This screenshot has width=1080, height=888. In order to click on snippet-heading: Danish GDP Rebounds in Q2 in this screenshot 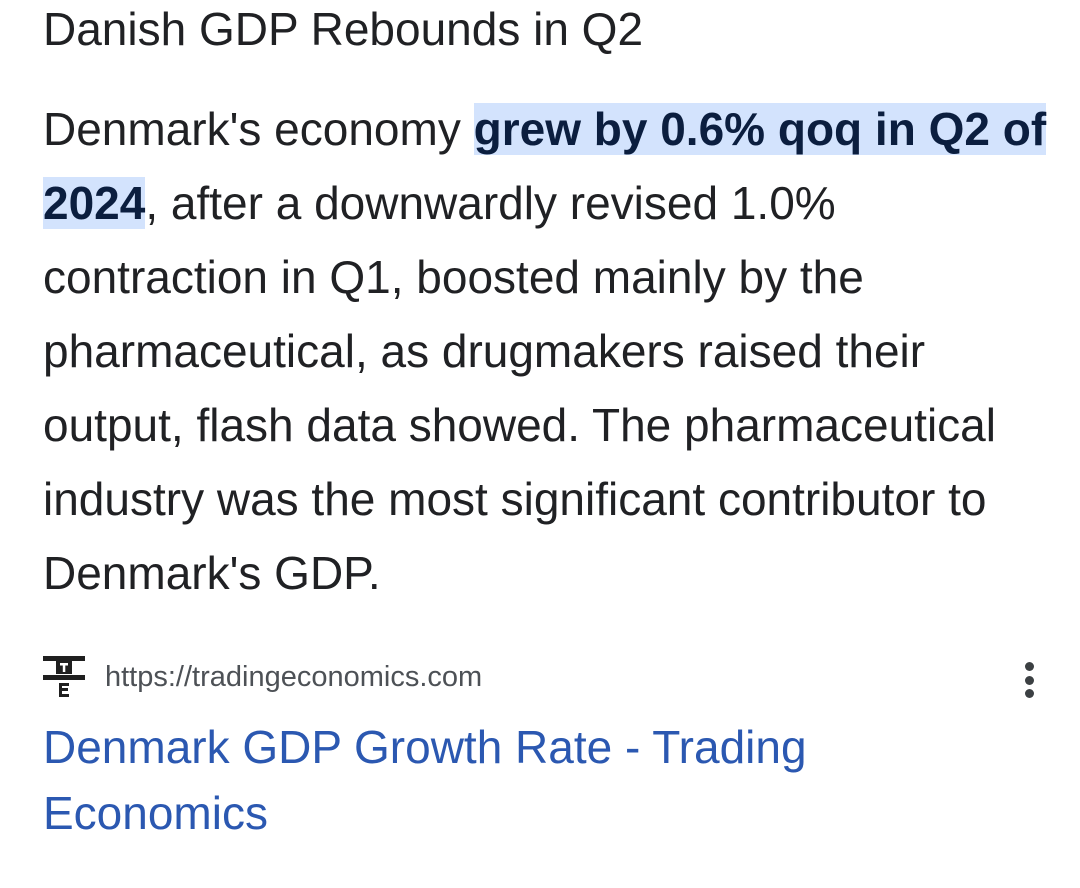, I will do `click(343, 29)`.